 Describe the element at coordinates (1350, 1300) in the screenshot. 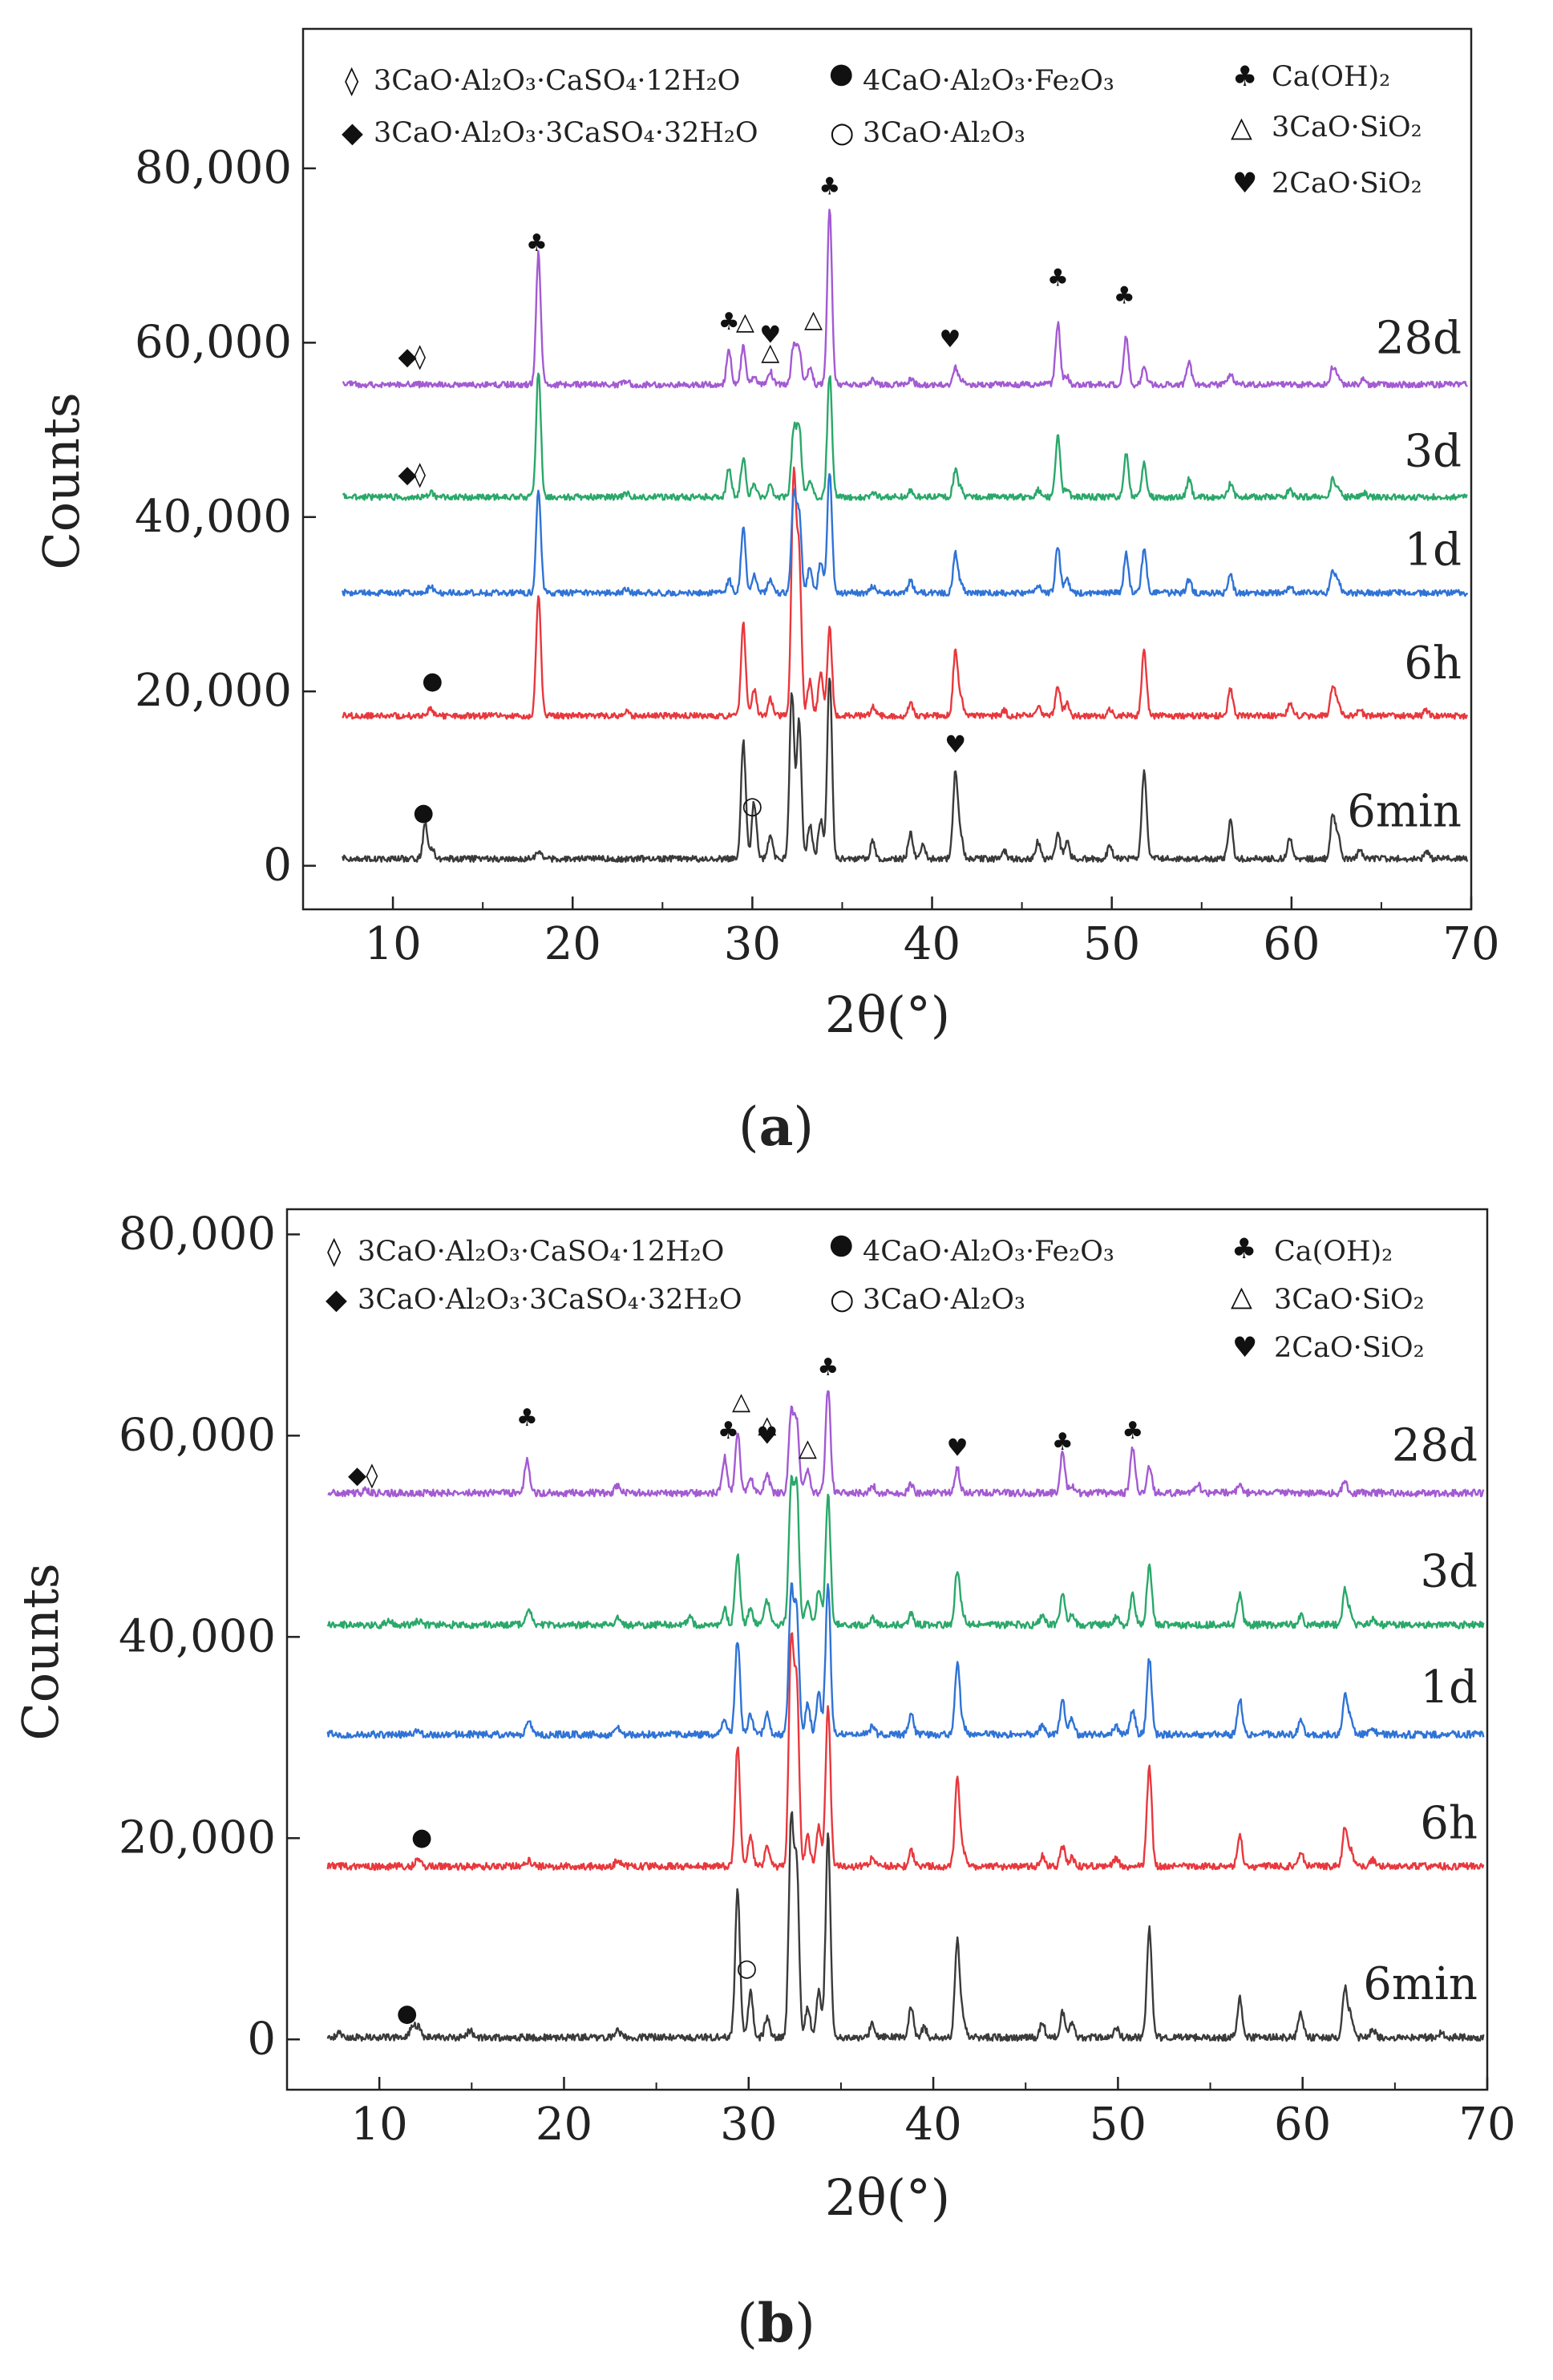

I see `legend-c3s-label-b: 3CaO·SiO₂` at that location.